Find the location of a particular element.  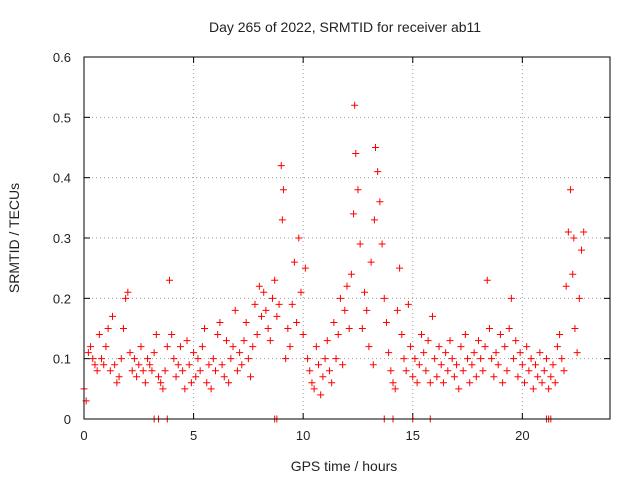

x-tick-label: 10 is located at coordinates (303, 435).